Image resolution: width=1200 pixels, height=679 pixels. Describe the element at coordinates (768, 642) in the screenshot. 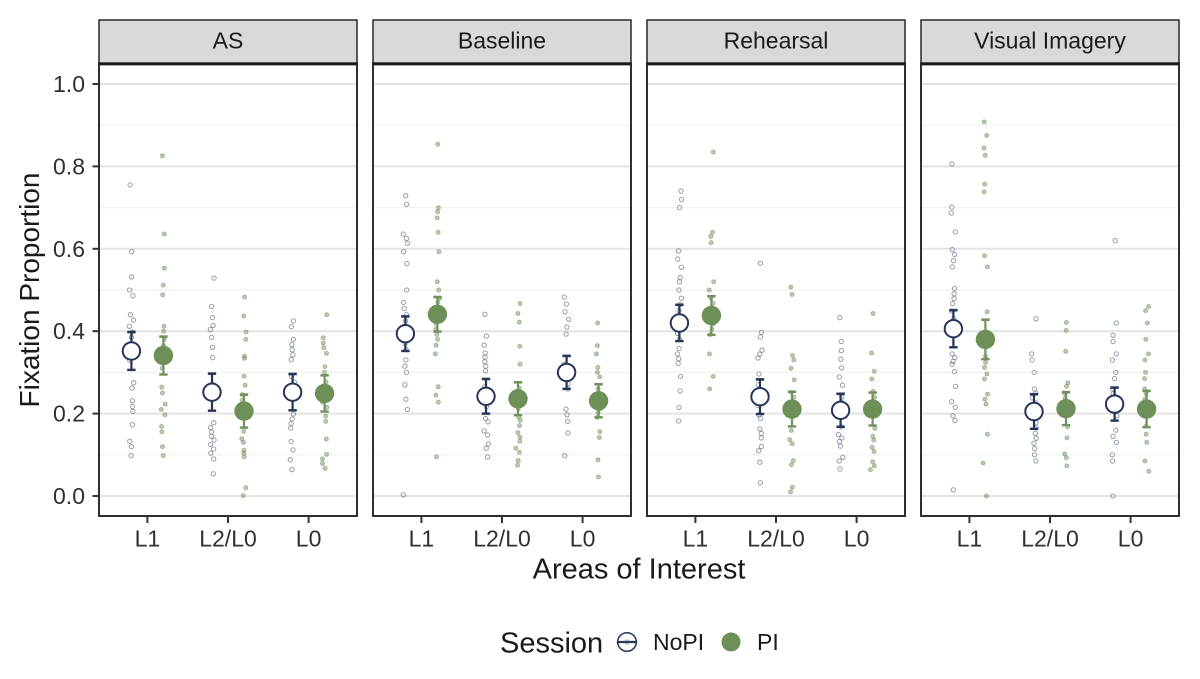

I see `svg-text: PI` at that location.